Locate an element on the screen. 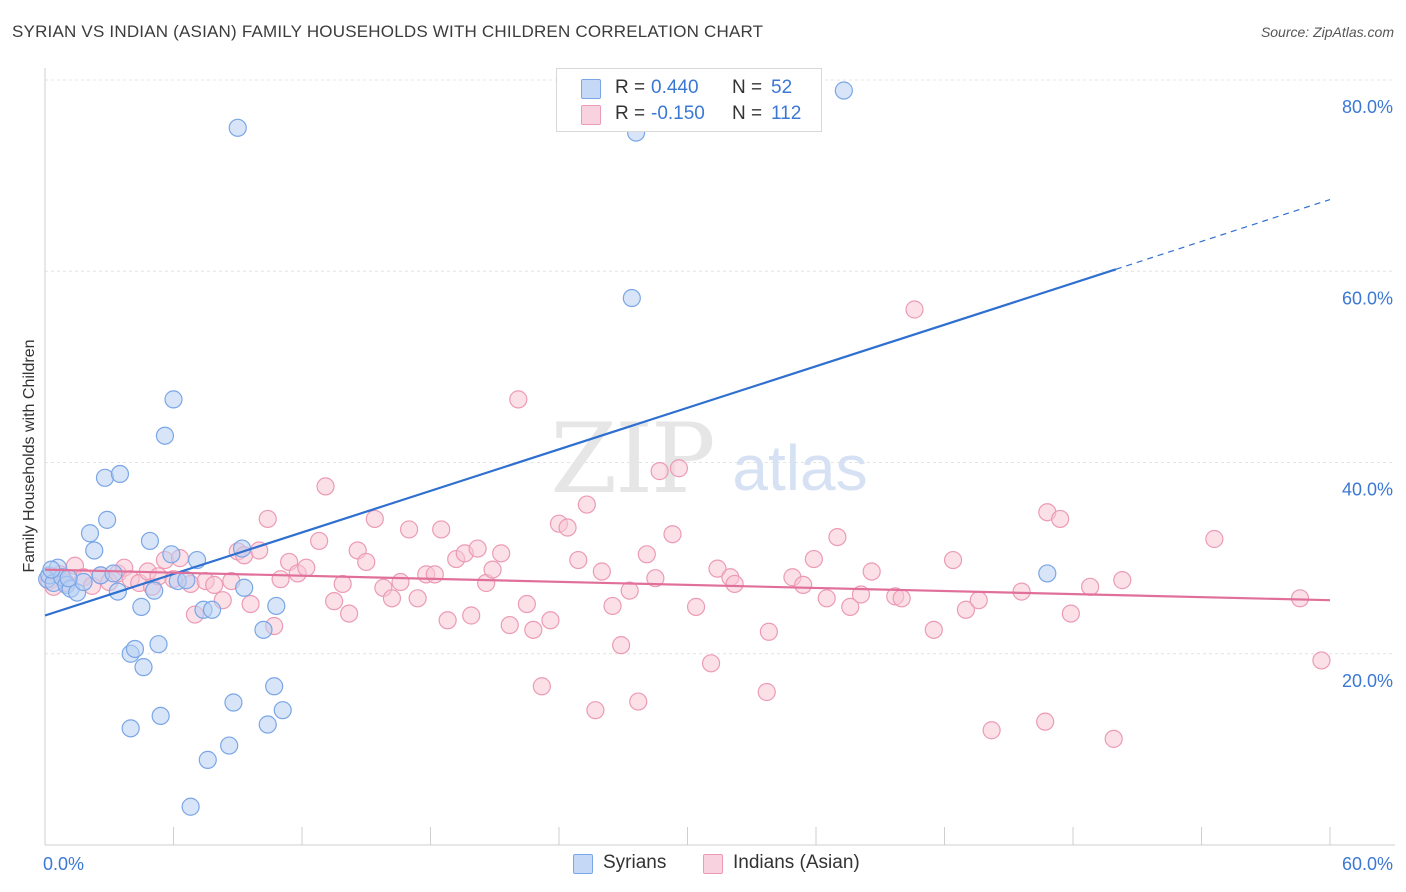 The width and height of the screenshot is (1406, 892). indians-r-value: -0.150 is located at coordinates (678, 113).